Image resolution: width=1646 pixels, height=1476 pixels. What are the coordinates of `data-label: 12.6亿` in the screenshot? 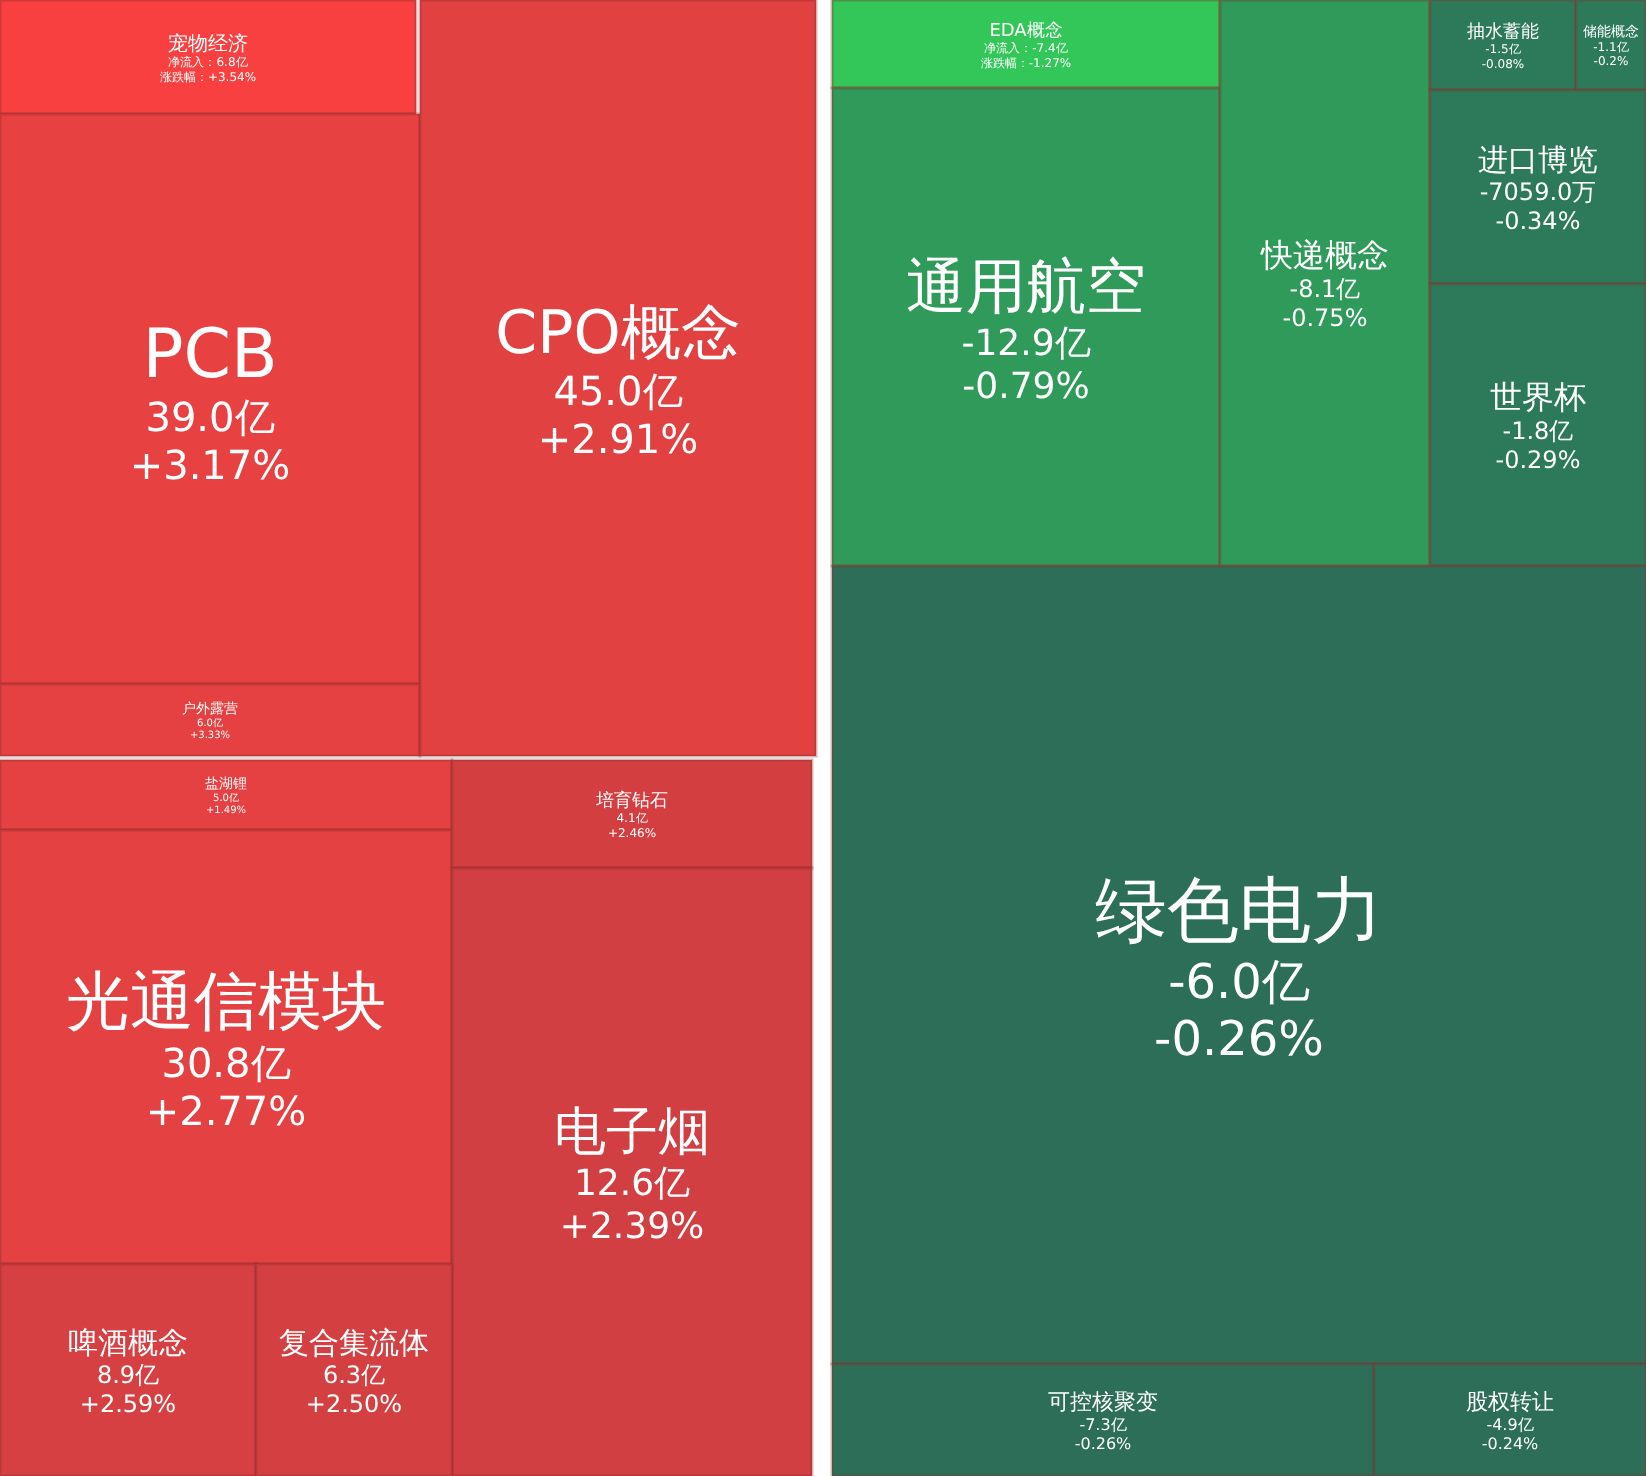 It's located at (632, 1184).